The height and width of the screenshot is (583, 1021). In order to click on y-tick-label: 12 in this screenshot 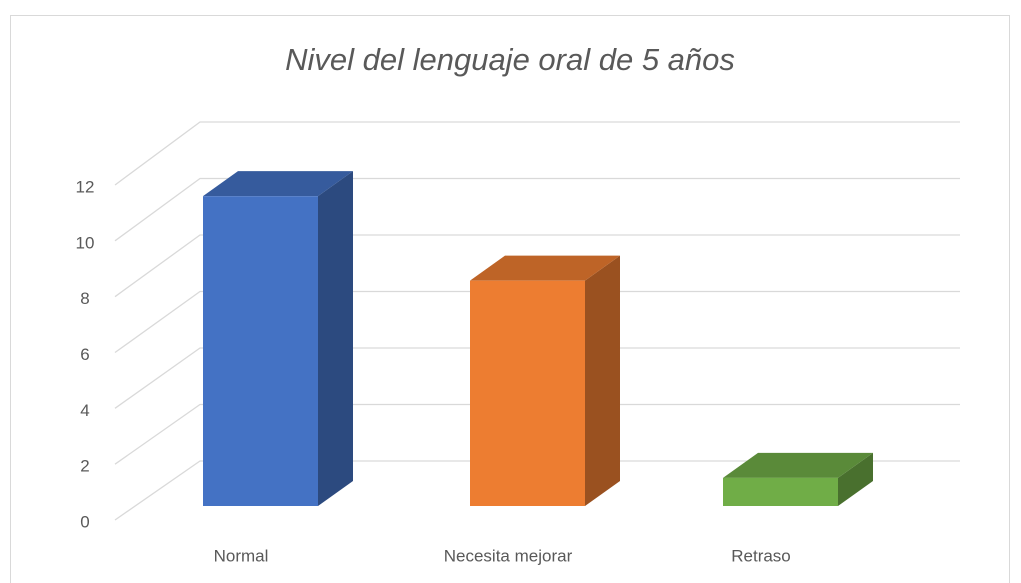, I will do `click(85, 186)`.